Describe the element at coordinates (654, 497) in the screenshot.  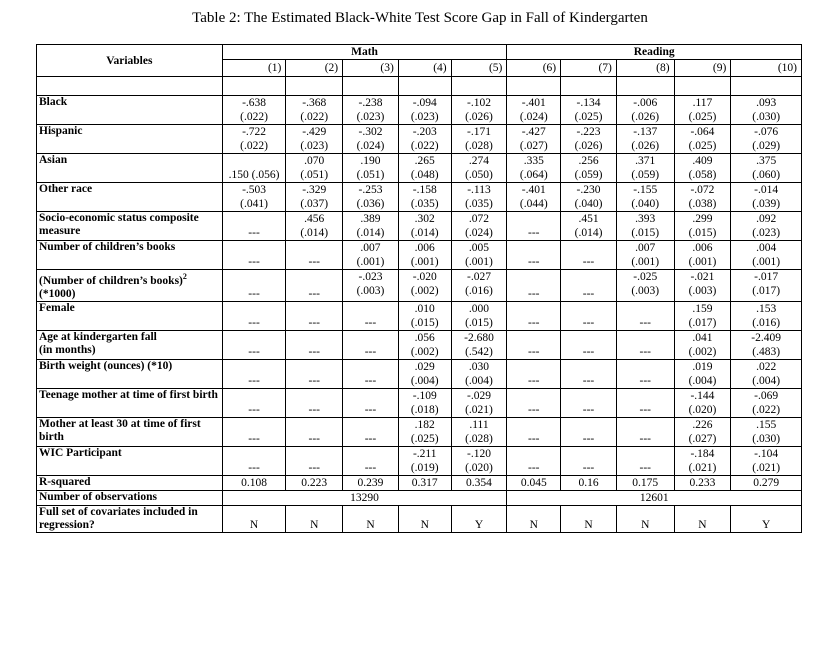
I see `observations-reading: 12601` at that location.